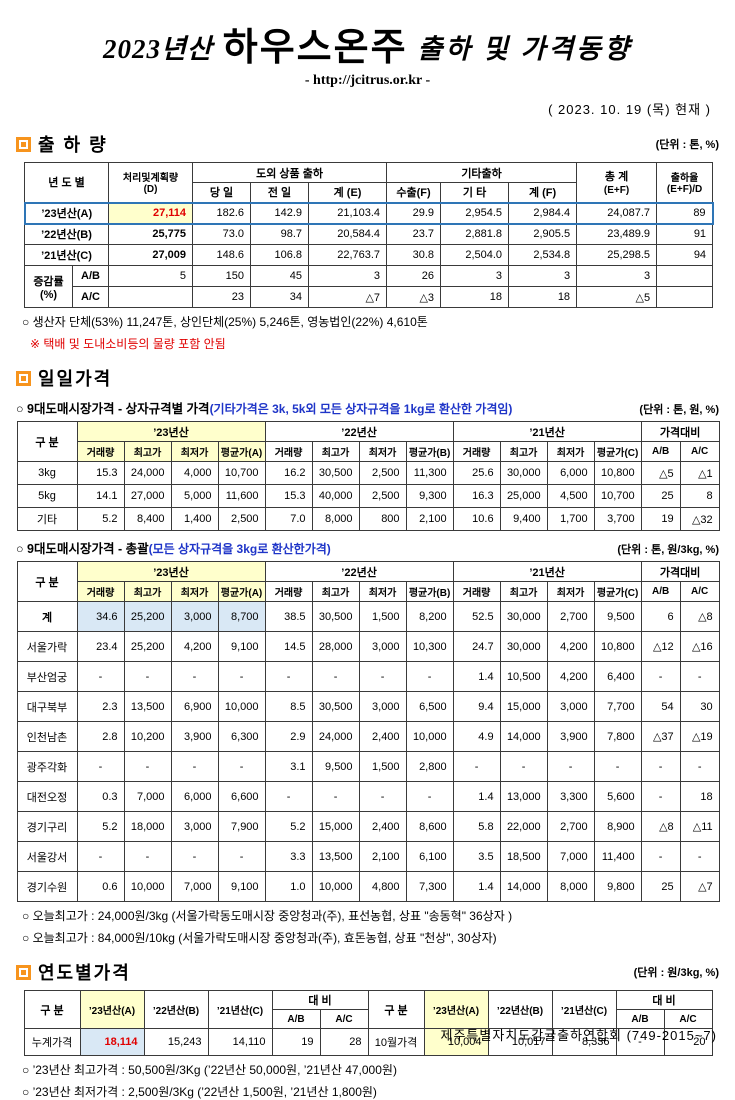 This screenshot has height=1100, width=735. I want to click on unit-label: (단위 : 톤, 원/3kg, %), so click(668, 550).